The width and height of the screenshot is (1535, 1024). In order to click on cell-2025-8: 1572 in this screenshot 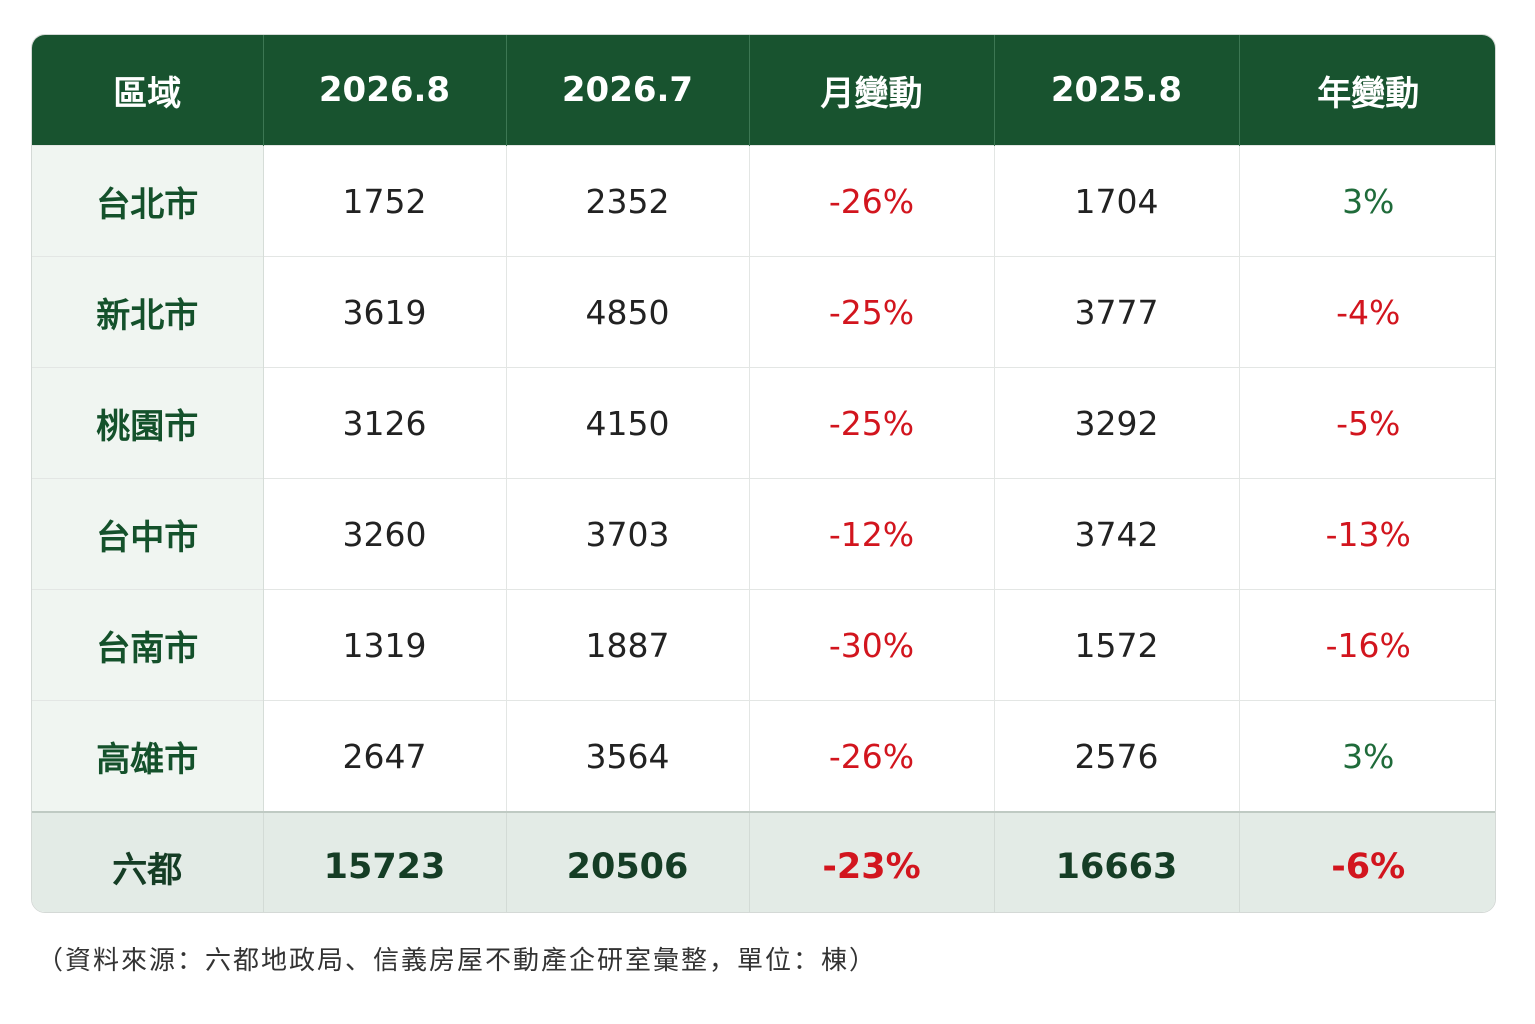, I will do `click(1116, 645)`.